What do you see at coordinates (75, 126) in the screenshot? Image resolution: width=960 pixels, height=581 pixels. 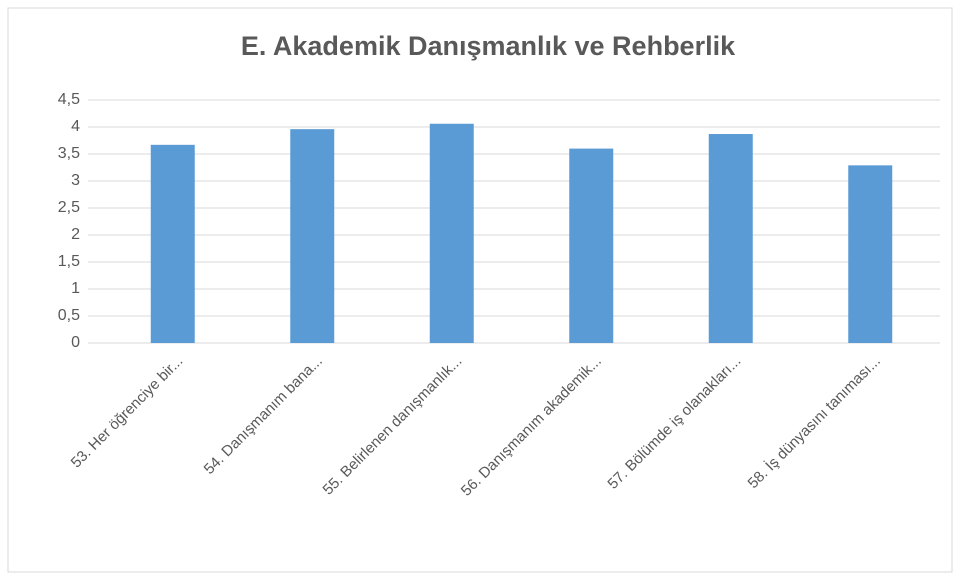 I see `y-tick-label: 4` at bounding box center [75, 126].